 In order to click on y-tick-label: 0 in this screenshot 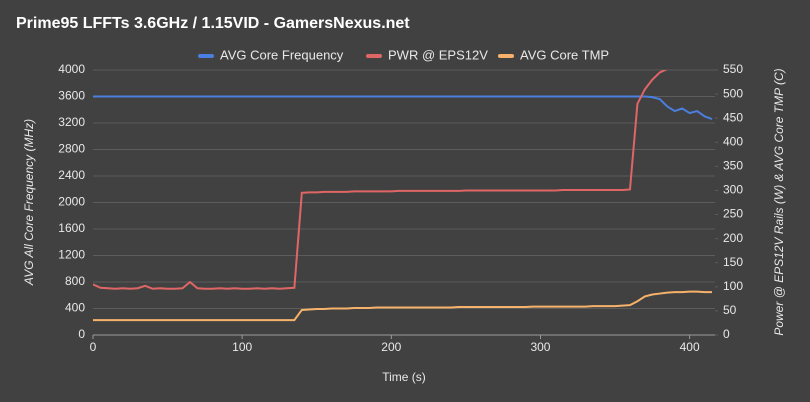, I will do `click(81, 334)`.